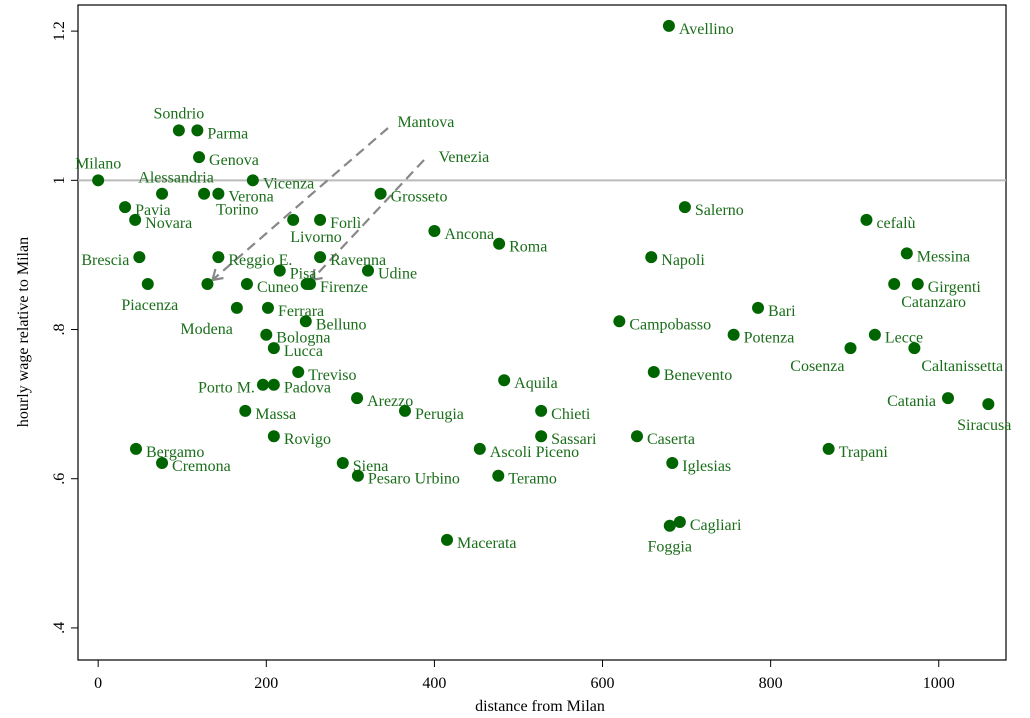  I want to click on point-label: Bologna, so click(303, 338).